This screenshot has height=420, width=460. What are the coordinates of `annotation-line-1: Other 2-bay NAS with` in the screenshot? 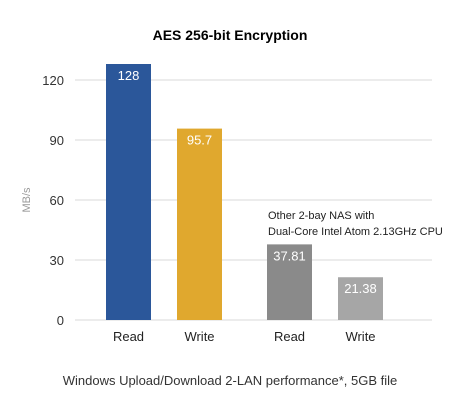 It's located at (321, 216).